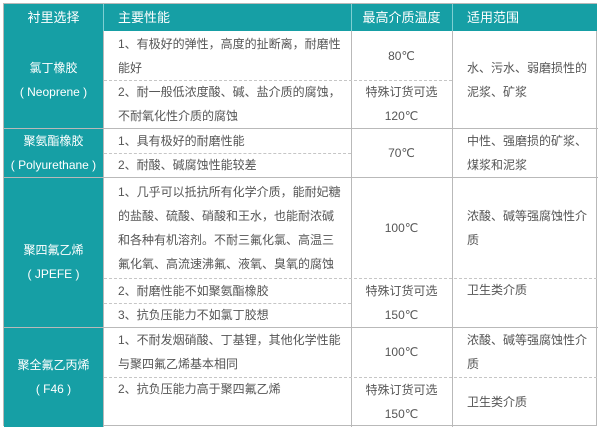 Image resolution: width=600 pixels, height=427 pixels. I want to click on text-line: 1、几乎可以抵抗所有化学介质，能耐妃糖, so click(229, 191).